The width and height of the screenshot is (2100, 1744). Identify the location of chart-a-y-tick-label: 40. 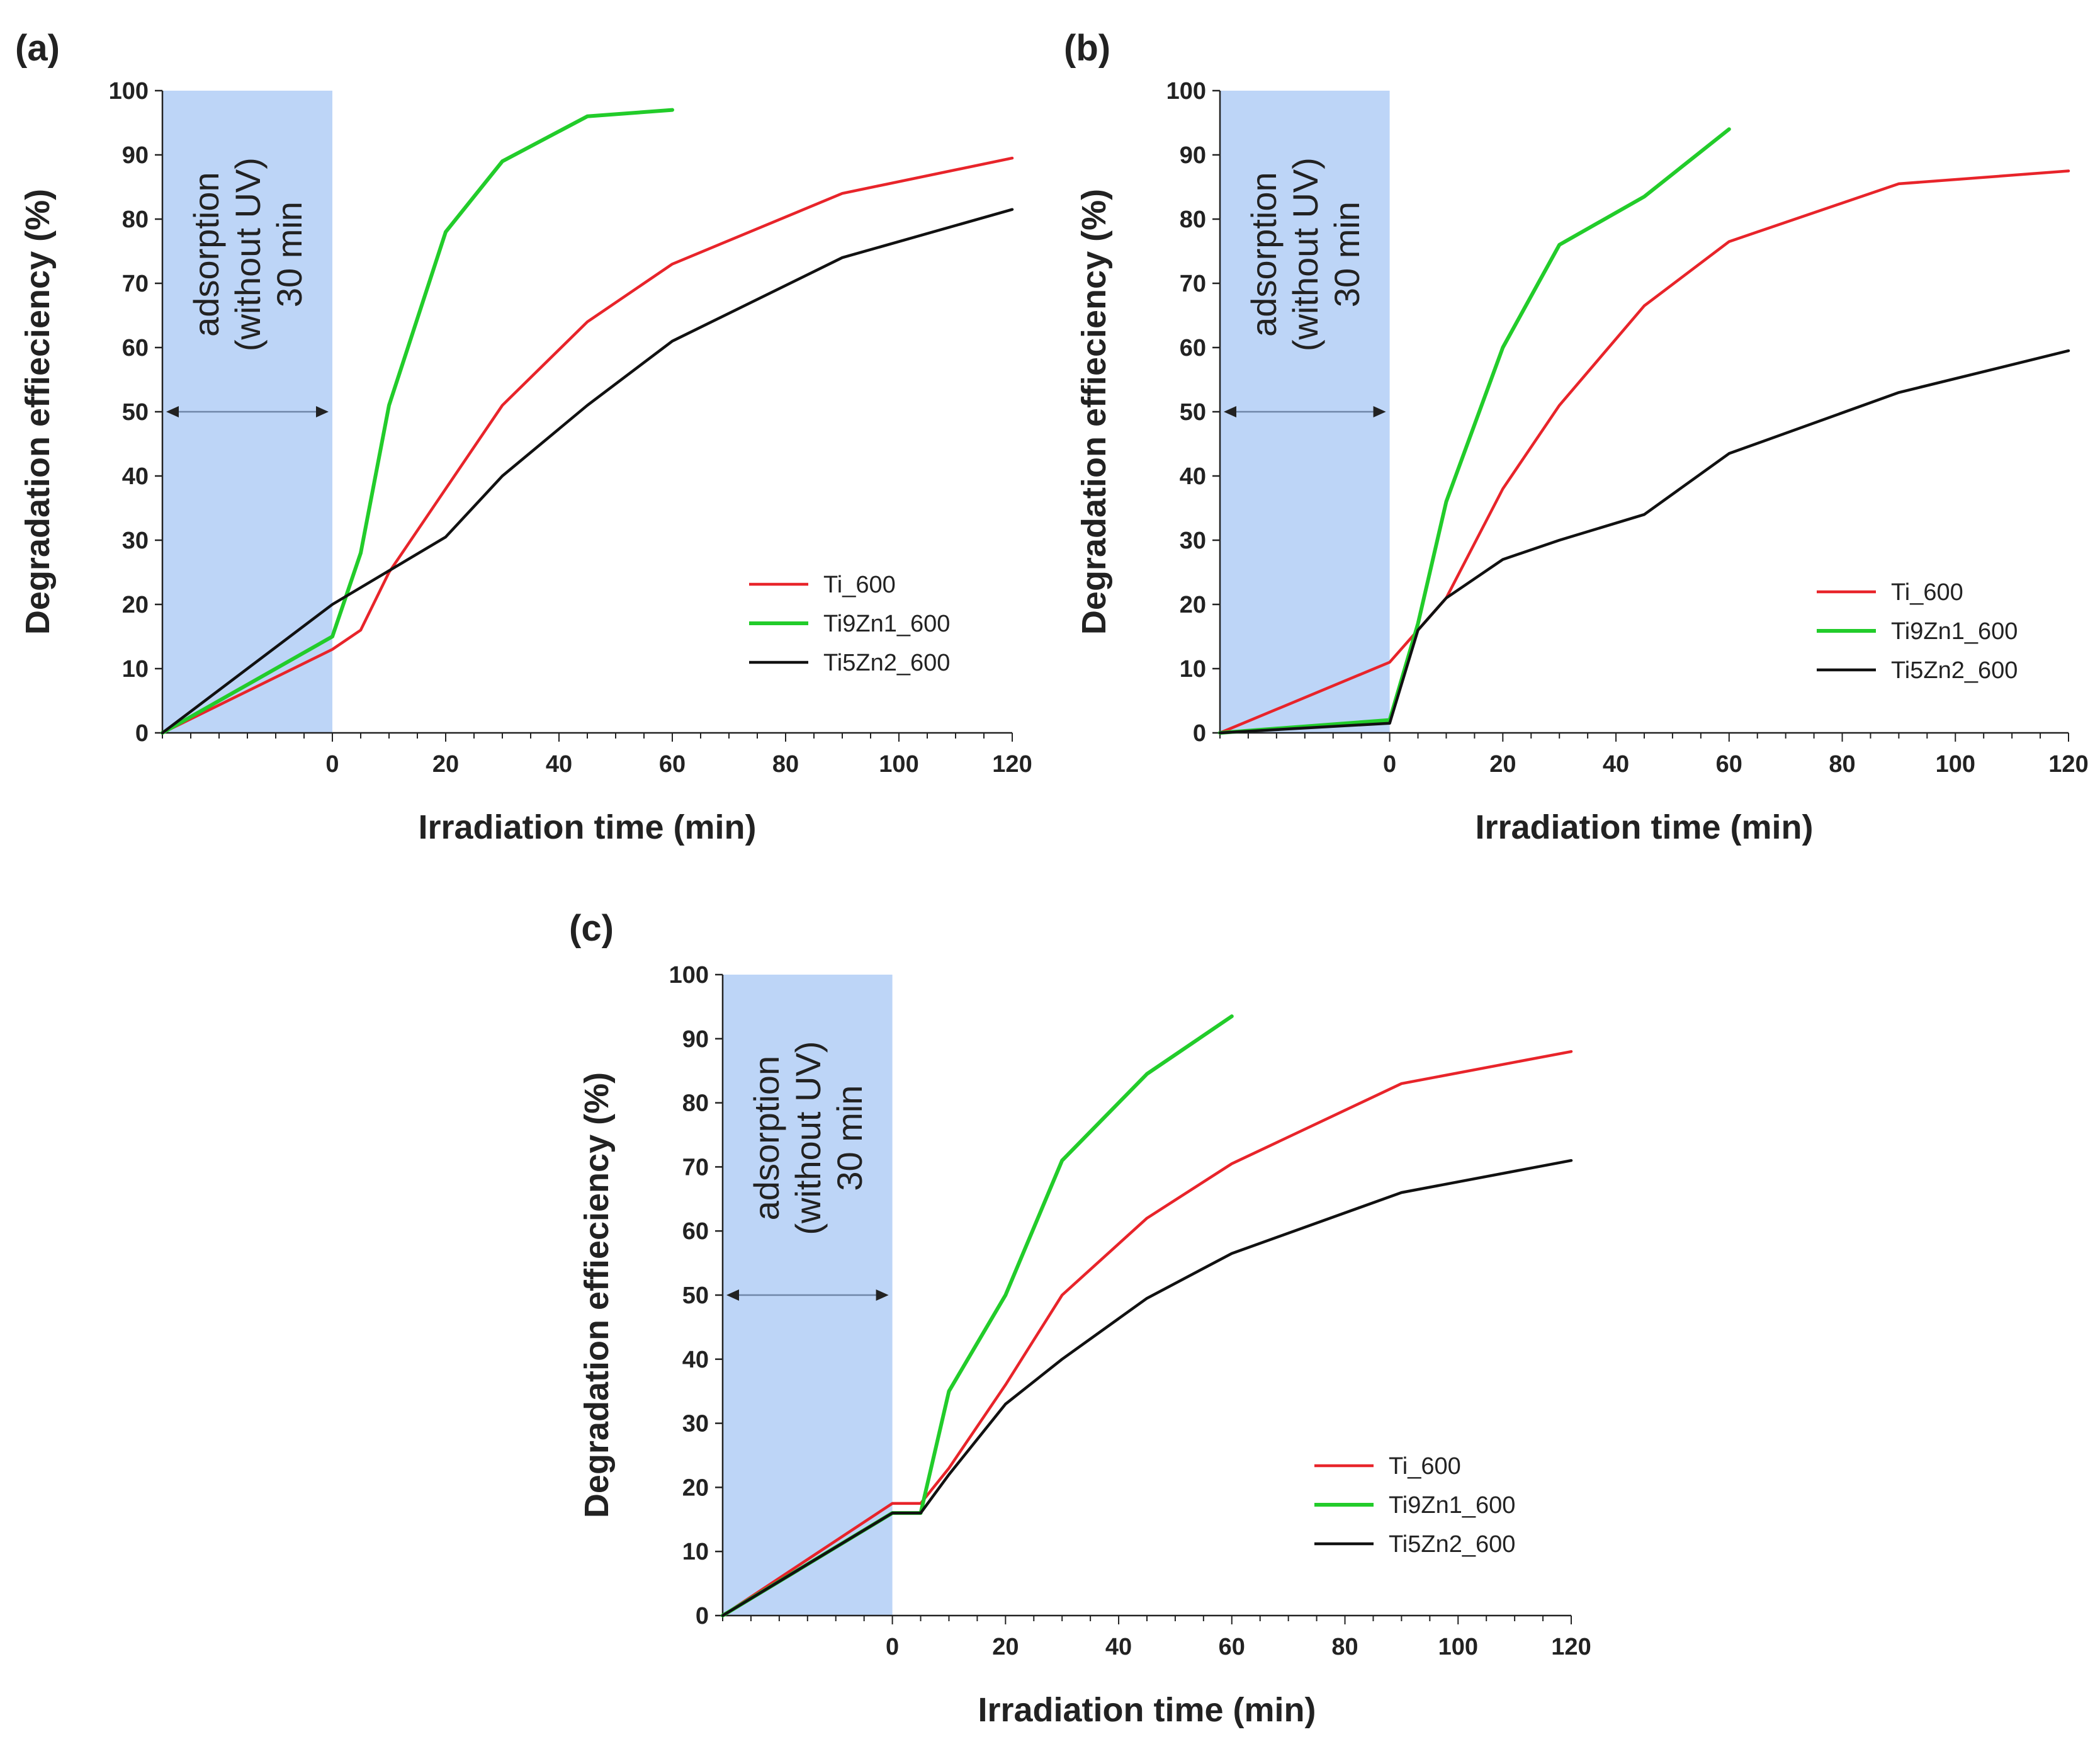
(135, 476).